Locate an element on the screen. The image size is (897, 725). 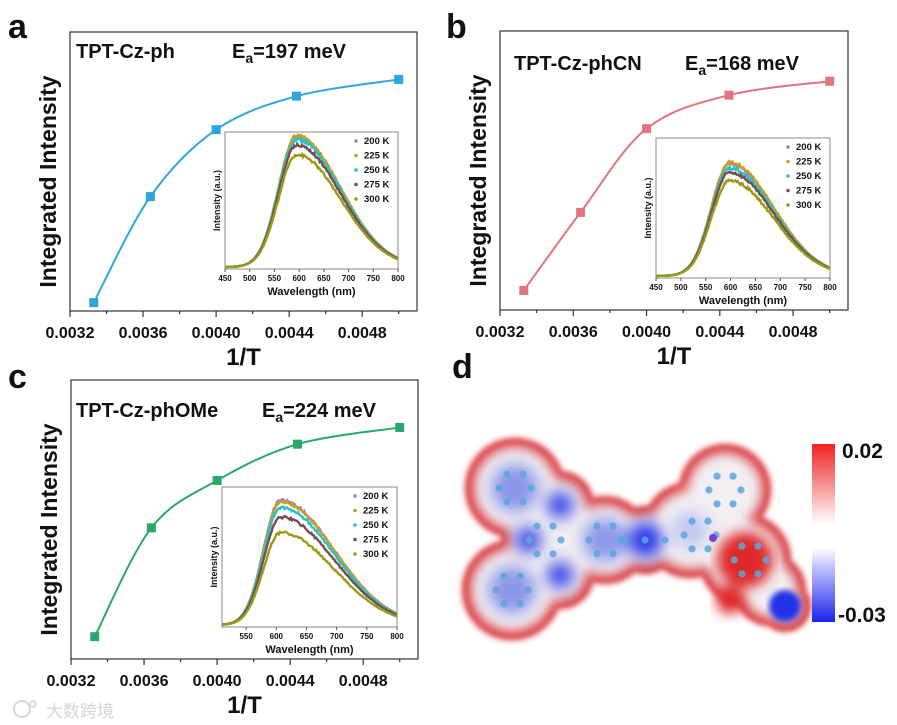
compound-name: TPT-Cz-ph is located at coordinates (125, 52).